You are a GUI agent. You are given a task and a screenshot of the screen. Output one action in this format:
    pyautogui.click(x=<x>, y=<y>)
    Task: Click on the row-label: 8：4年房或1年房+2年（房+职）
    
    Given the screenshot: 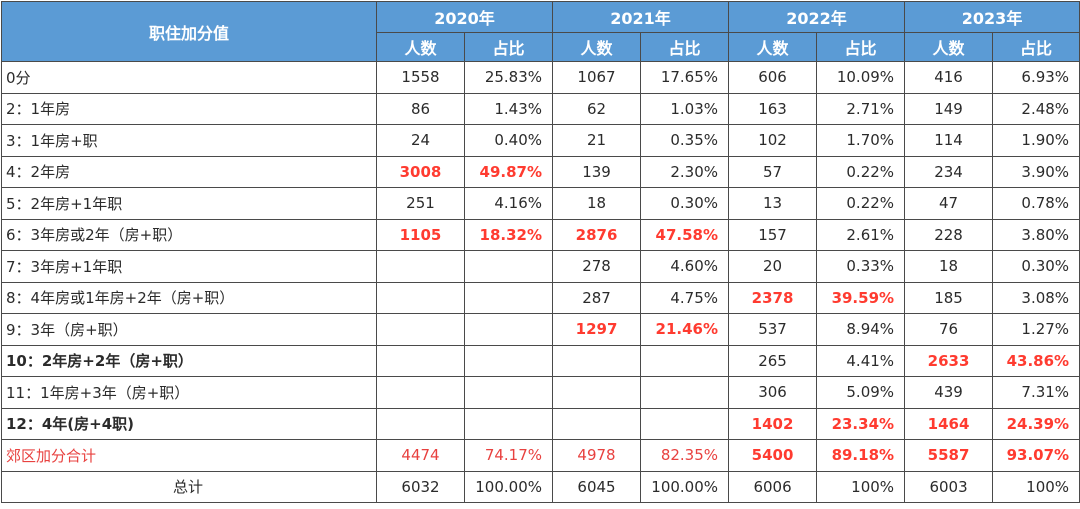 What is the action you would take?
    pyautogui.click(x=189, y=297)
    